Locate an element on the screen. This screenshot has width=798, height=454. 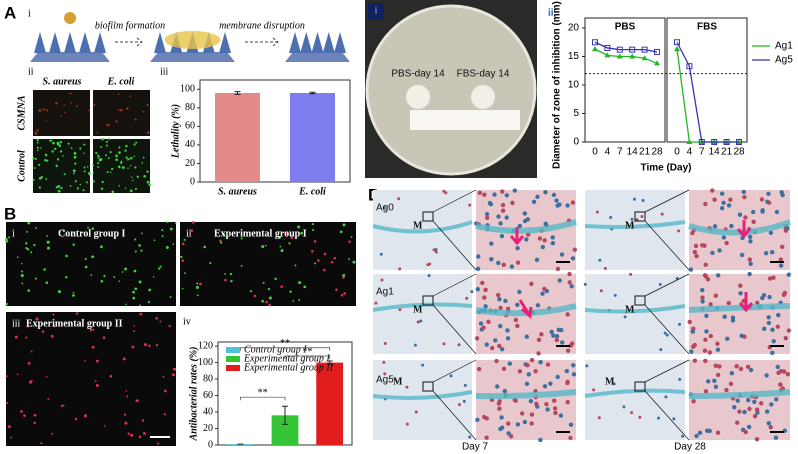
substrate is located at coordinates (192, 57).